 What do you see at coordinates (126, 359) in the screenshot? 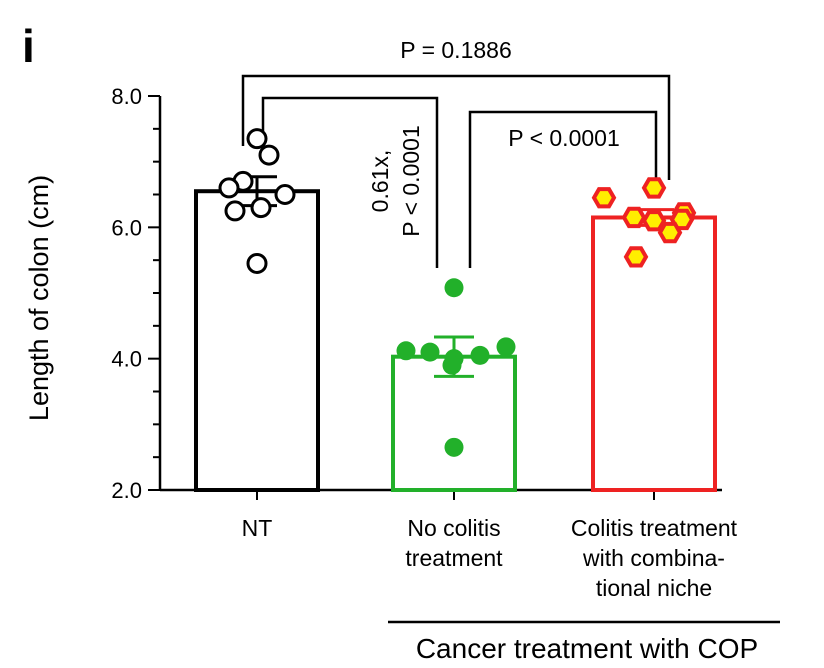
I see `y-tick-label: 4.0` at bounding box center [126, 359].